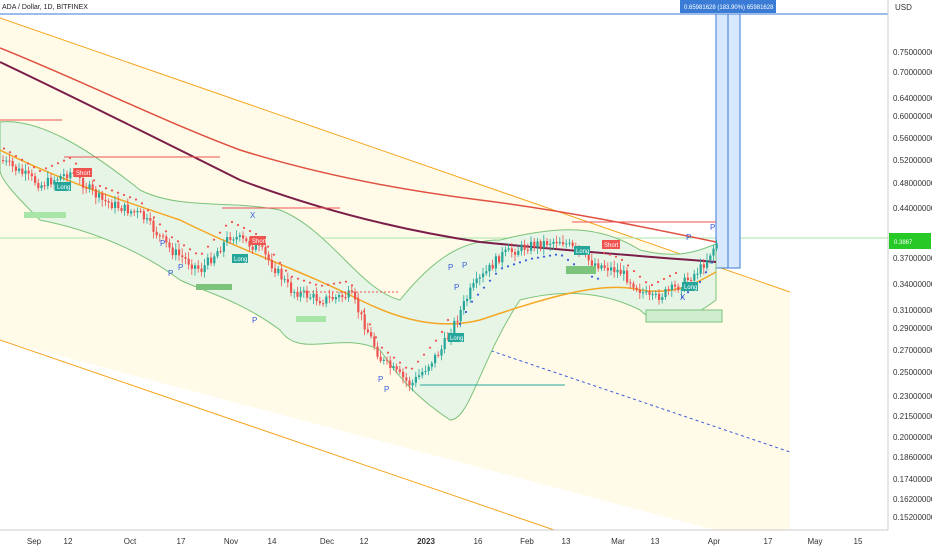 The width and height of the screenshot is (932, 550). Describe the element at coordinates (903, 7) in the screenshot. I see `price-unit: USD` at that location.